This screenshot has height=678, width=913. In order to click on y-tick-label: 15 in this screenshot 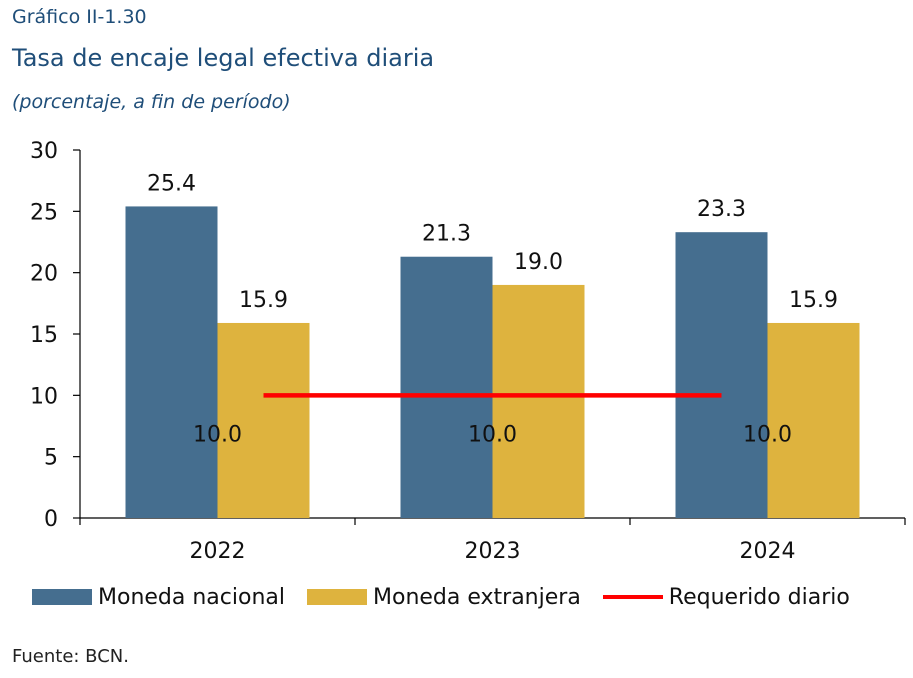, I will do `click(44, 335)`.